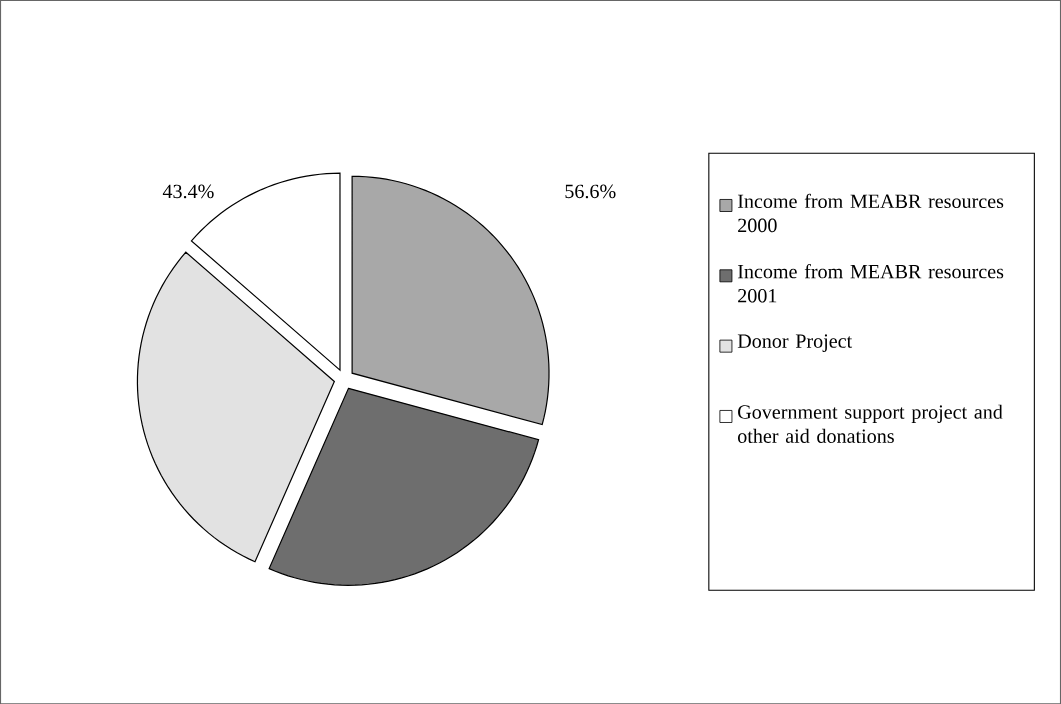  What do you see at coordinates (870, 212) in the screenshot?
I see `legend-label: Income from MEABR resources 2000` at bounding box center [870, 212].